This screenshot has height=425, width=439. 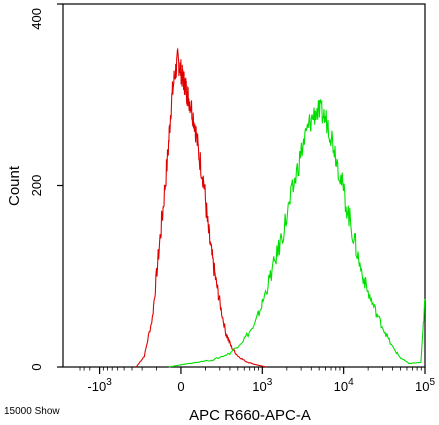 What do you see at coordinates (46, 187) in the screenshot?
I see `y-axis: 0 200 400` at bounding box center [46, 187].